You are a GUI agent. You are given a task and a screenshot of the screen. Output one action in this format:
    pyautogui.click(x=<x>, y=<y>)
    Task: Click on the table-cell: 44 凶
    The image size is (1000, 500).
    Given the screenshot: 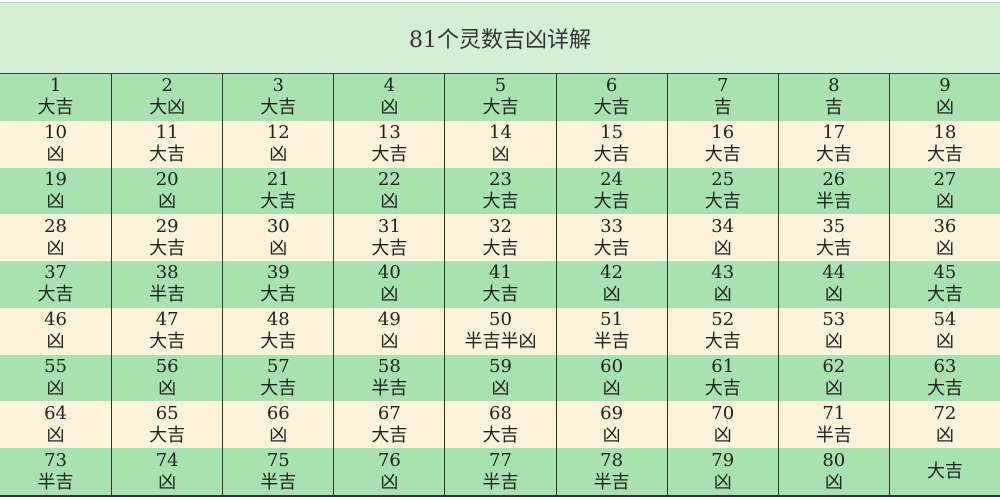 What is the action you would take?
    pyautogui.click(x=833, y=284)
    